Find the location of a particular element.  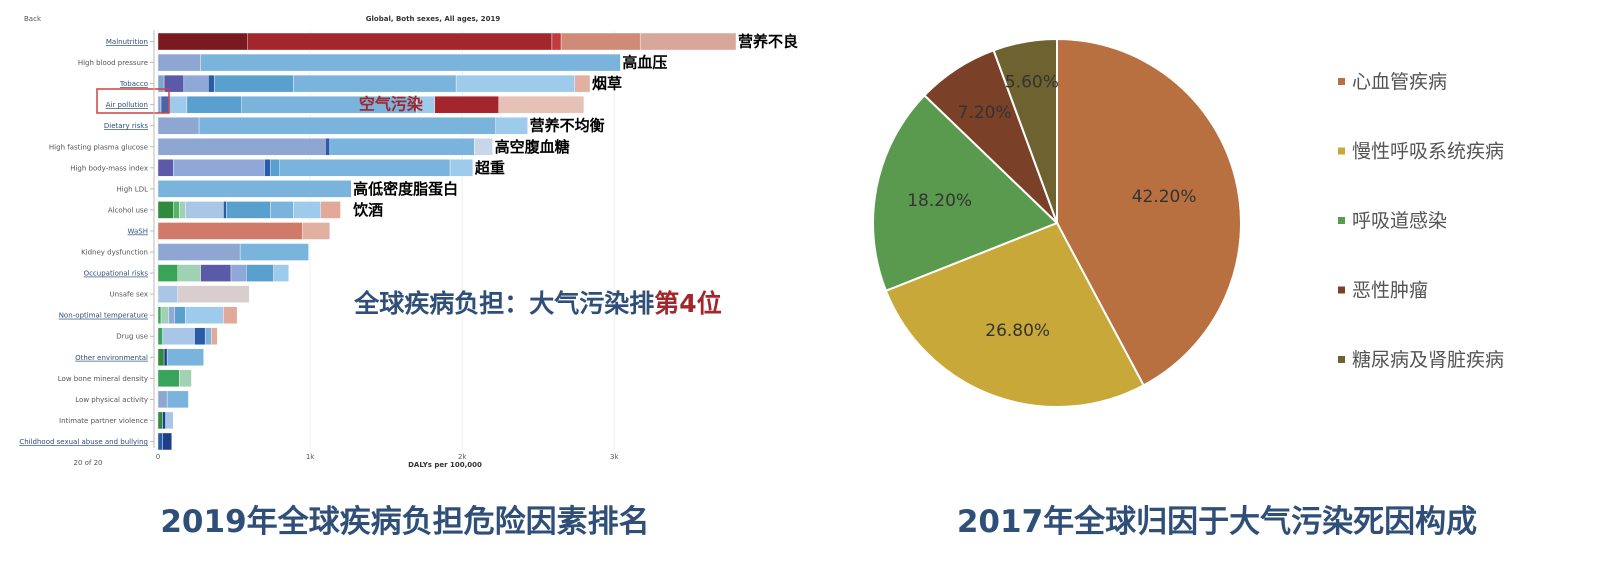

category-label-occupational-risks: Occupational risks is located at coordinates (116, 274).